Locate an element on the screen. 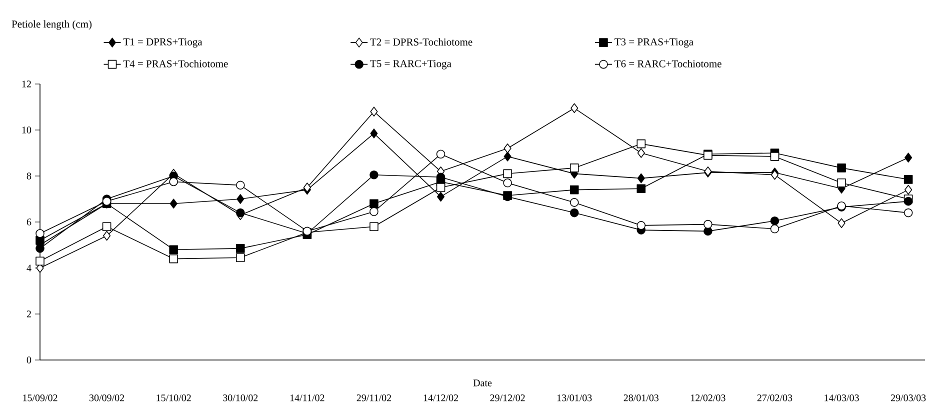  legend-label: T5 = RARC+Tioga is located at coordinates (411, 65).